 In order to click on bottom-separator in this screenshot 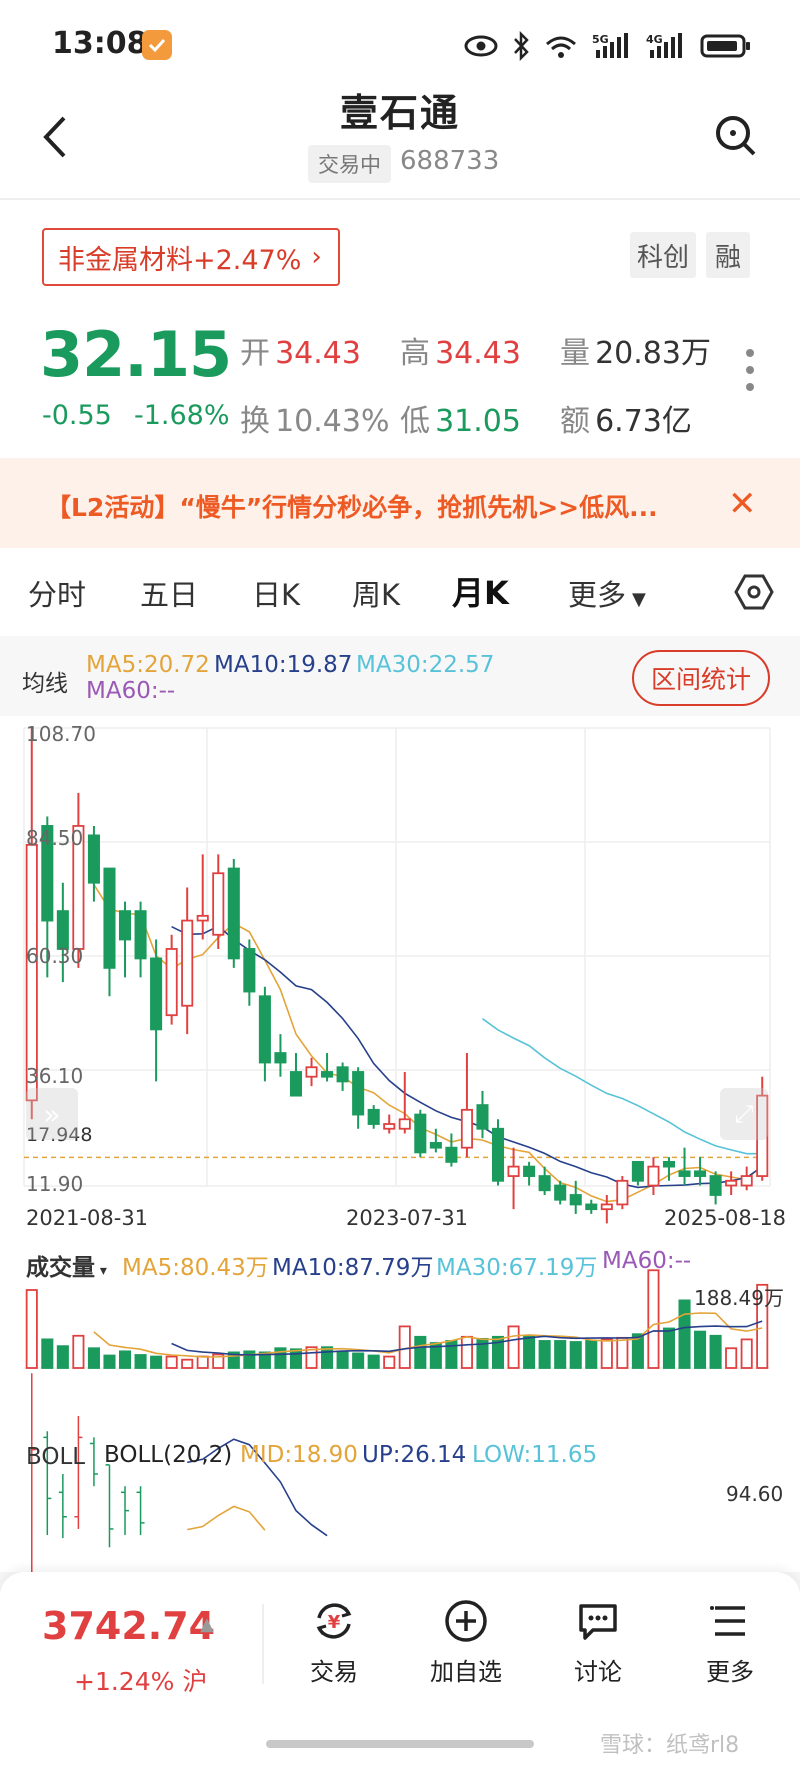, I will do `click(263, 1644)`.